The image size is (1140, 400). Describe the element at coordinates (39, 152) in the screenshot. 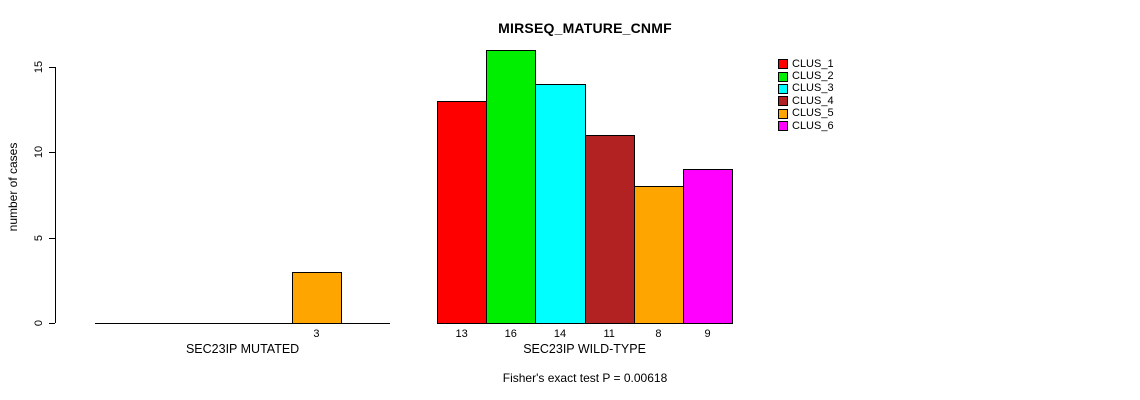

I see `y-axis-tick-label: 10` at that location.